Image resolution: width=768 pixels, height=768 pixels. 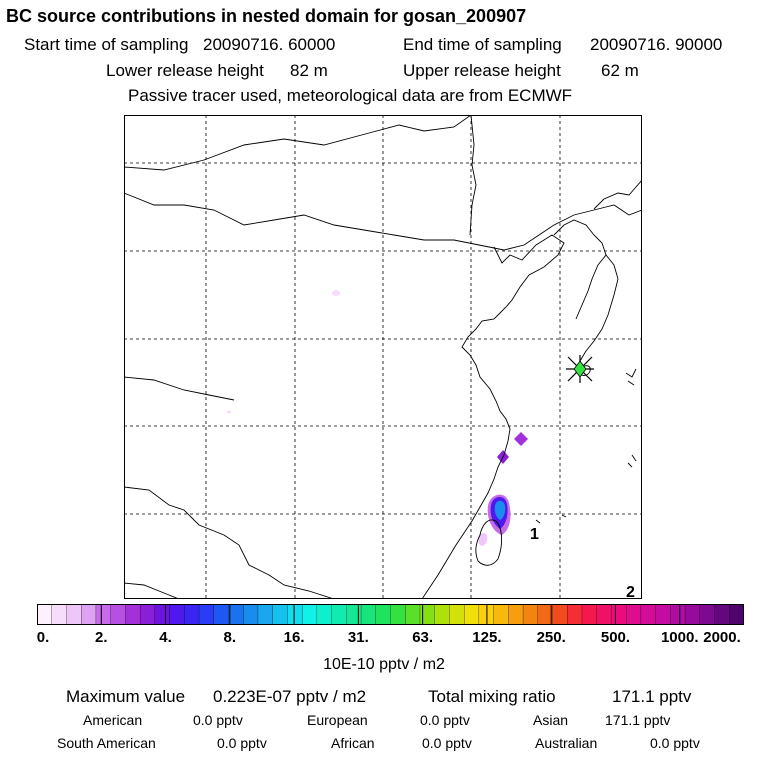 What do you see at coordinates (482, 70) in the screenshot?
I see `upper-height-label: Upper release height` at bounding box center [482, 70].